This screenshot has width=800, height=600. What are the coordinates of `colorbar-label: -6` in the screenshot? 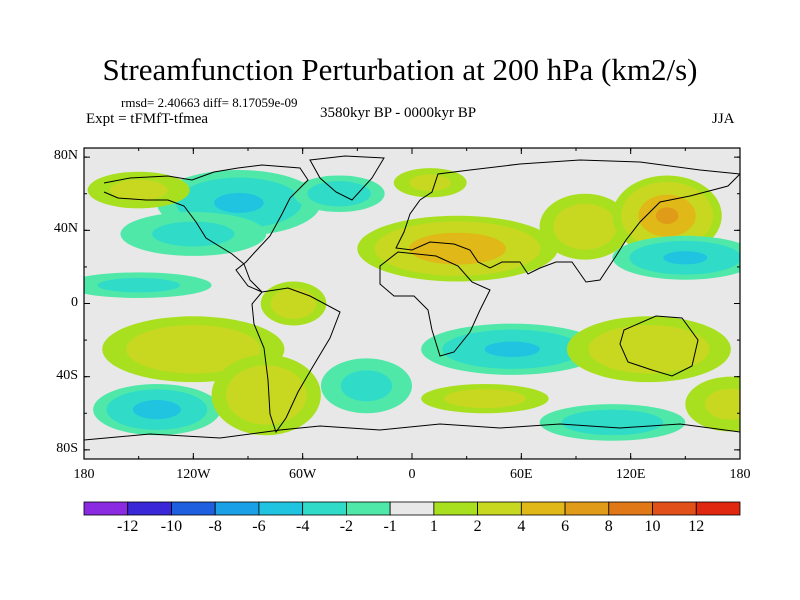 It's located at (259, 526).